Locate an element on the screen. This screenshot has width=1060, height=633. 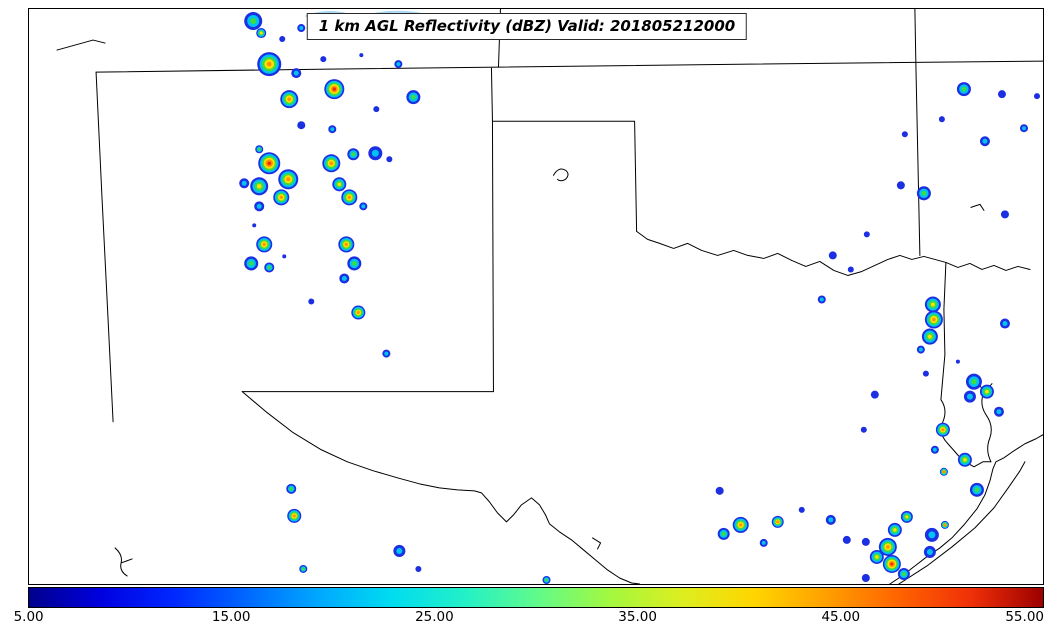
border-37n is located at coordinates (569, 66).